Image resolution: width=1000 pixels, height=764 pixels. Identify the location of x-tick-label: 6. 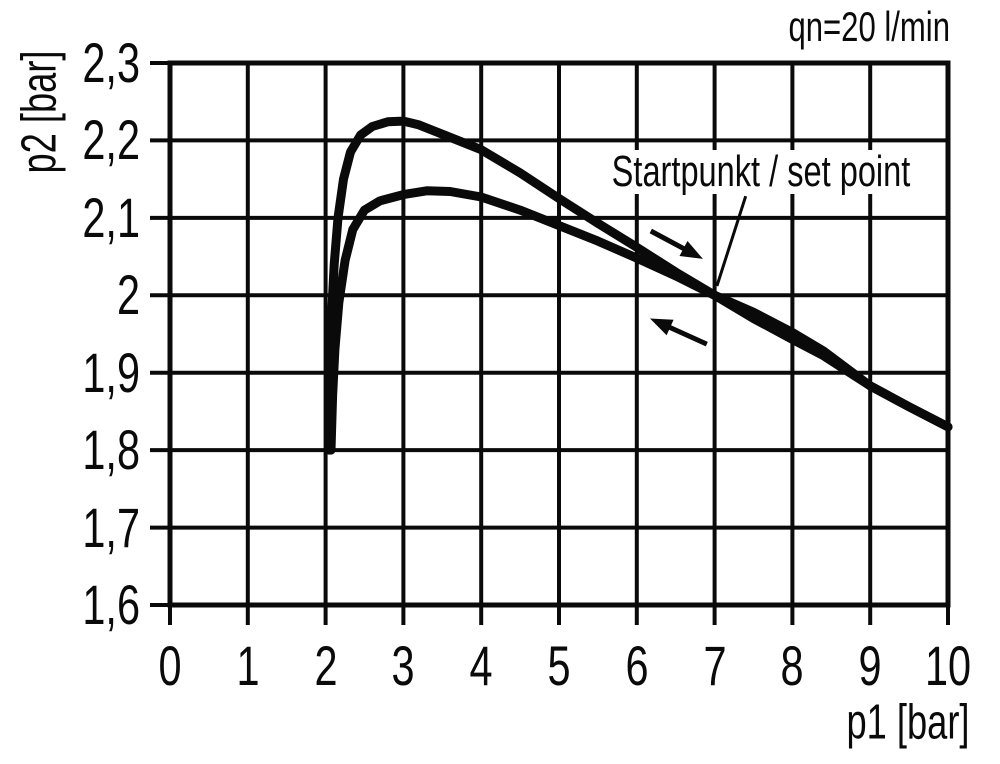
(637, 665).